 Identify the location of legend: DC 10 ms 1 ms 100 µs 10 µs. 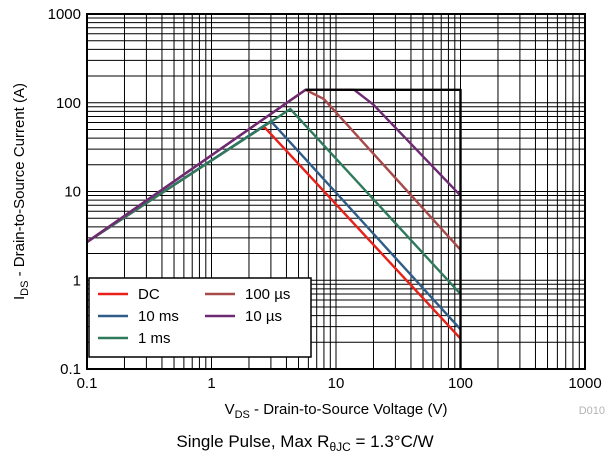
(200, 317).